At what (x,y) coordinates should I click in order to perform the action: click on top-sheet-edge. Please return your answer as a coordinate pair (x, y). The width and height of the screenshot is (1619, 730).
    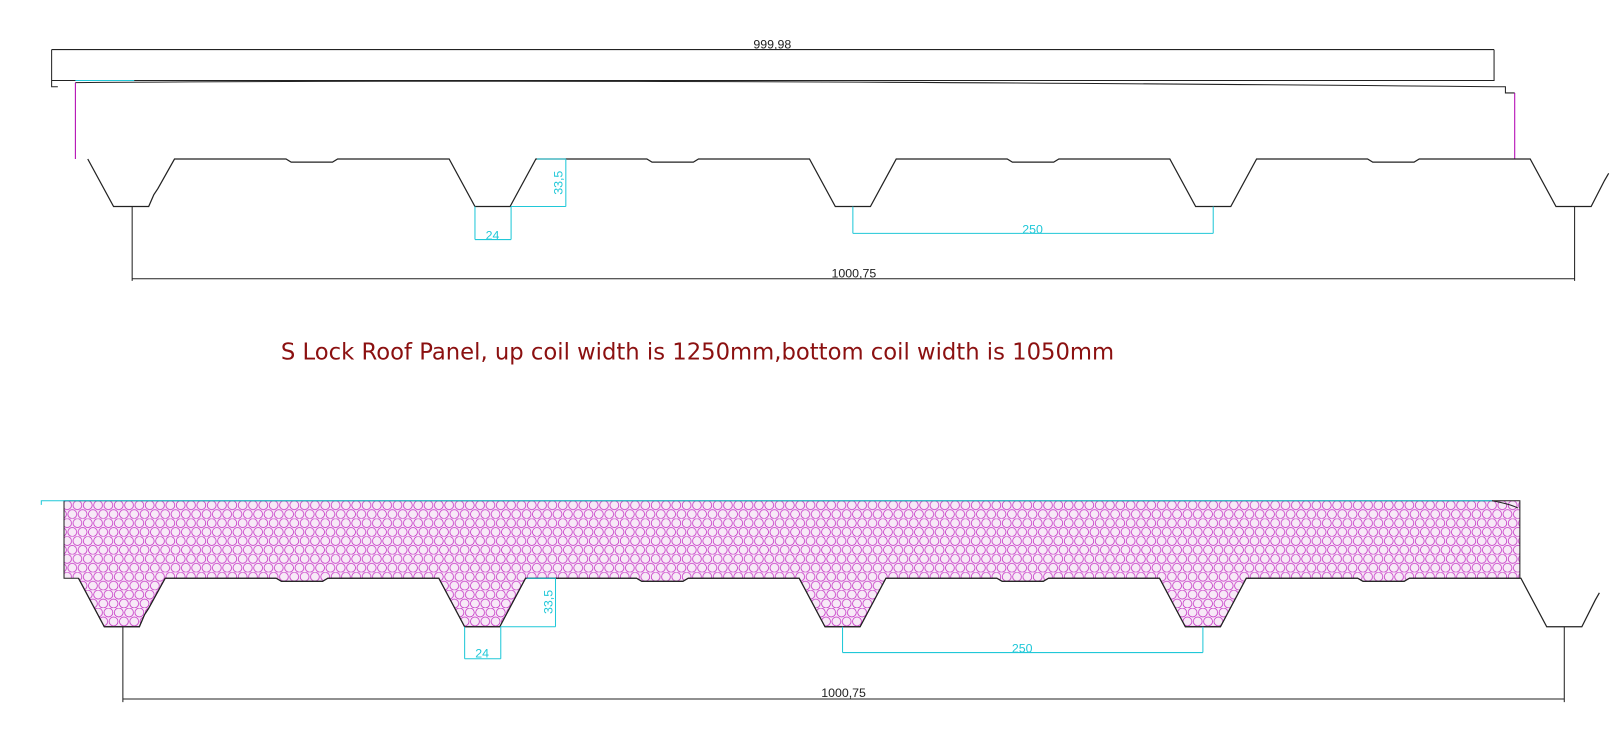
    Looking at the image, I should click on (766, 502).